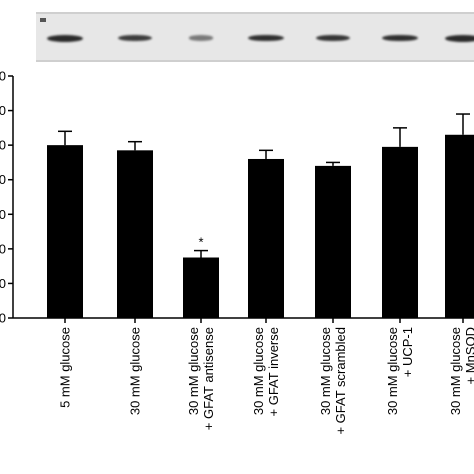 Image resolution: width=474 pixels, height=474 pixels. I want to click on category-label: 30 mM glucose, so click(135, 371).